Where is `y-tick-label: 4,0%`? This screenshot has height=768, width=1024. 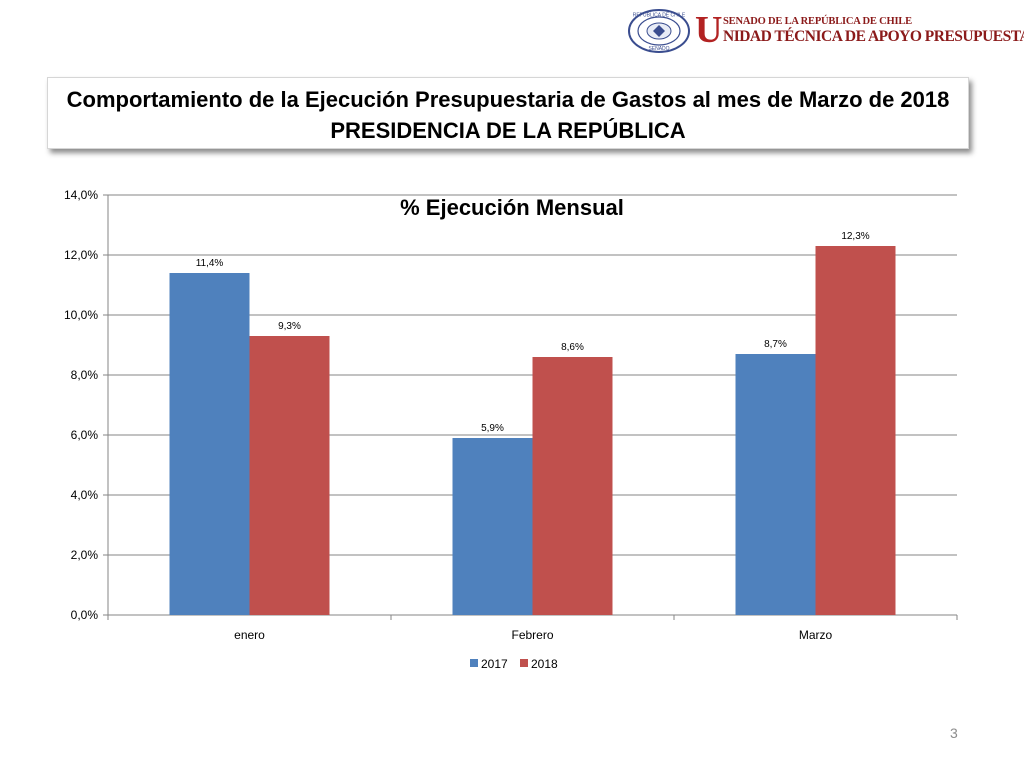 y-tick-label: 4,0% is located at coordinates (85, 495).